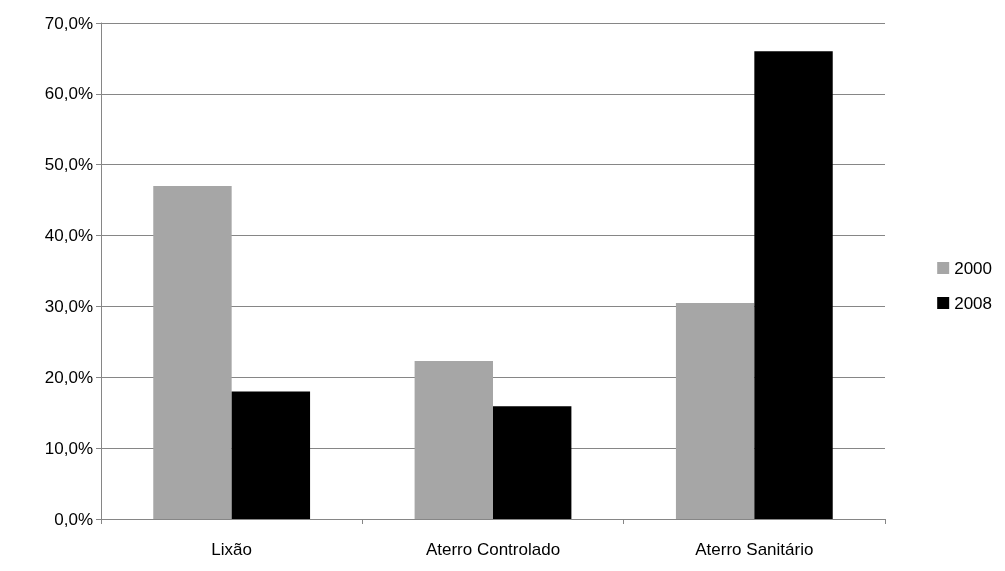 This screenshot has width=1005, height=571. What do you see at coordinates (754, 549) in the screenshot?
I see `x-tick-label: Aterro Sanitário` at bounding box center [754, 549].